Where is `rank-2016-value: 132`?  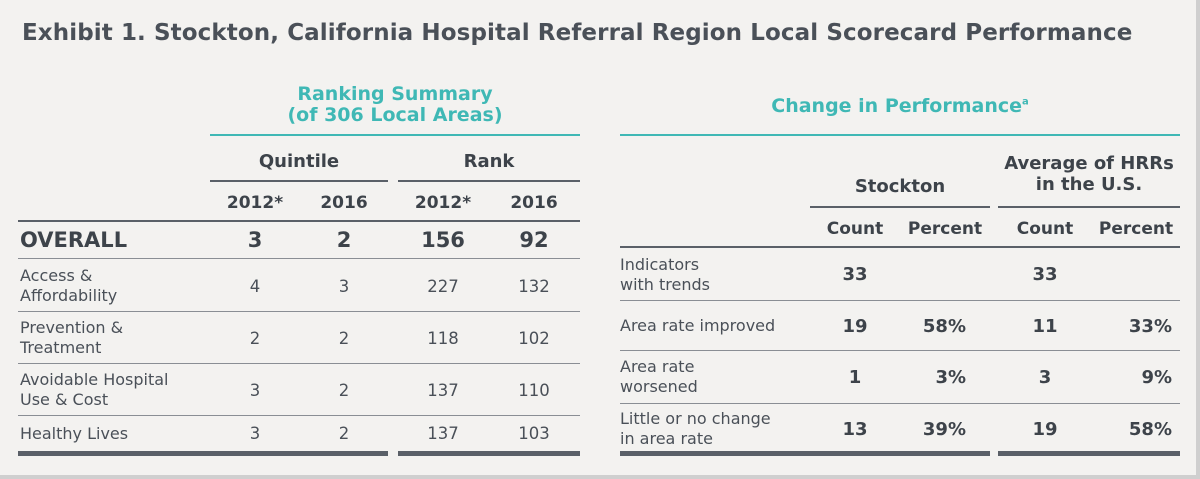
rank-2016-value: 132 is located at coordinates (534, 286).